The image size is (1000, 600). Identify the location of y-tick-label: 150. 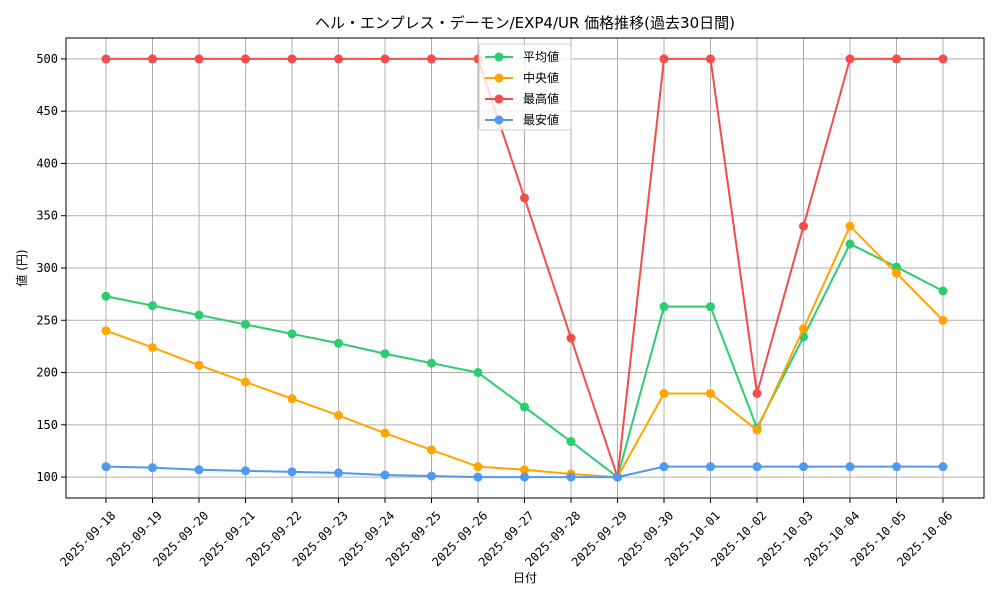
(47, 425).